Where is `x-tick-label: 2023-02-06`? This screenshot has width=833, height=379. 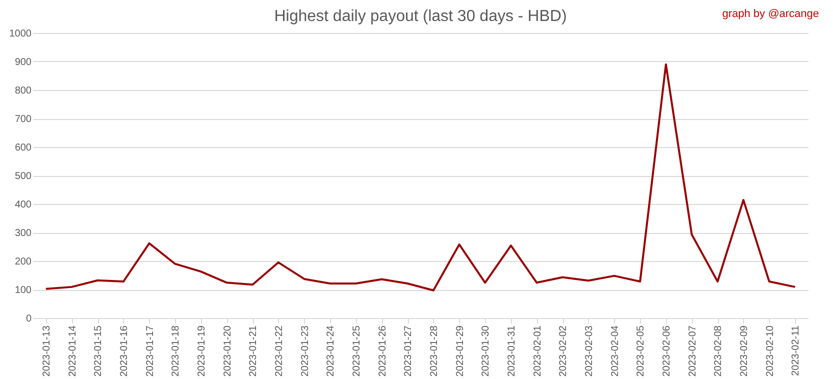 x-tick-label: 2023-02-06 is located at coordinates (666, 351).